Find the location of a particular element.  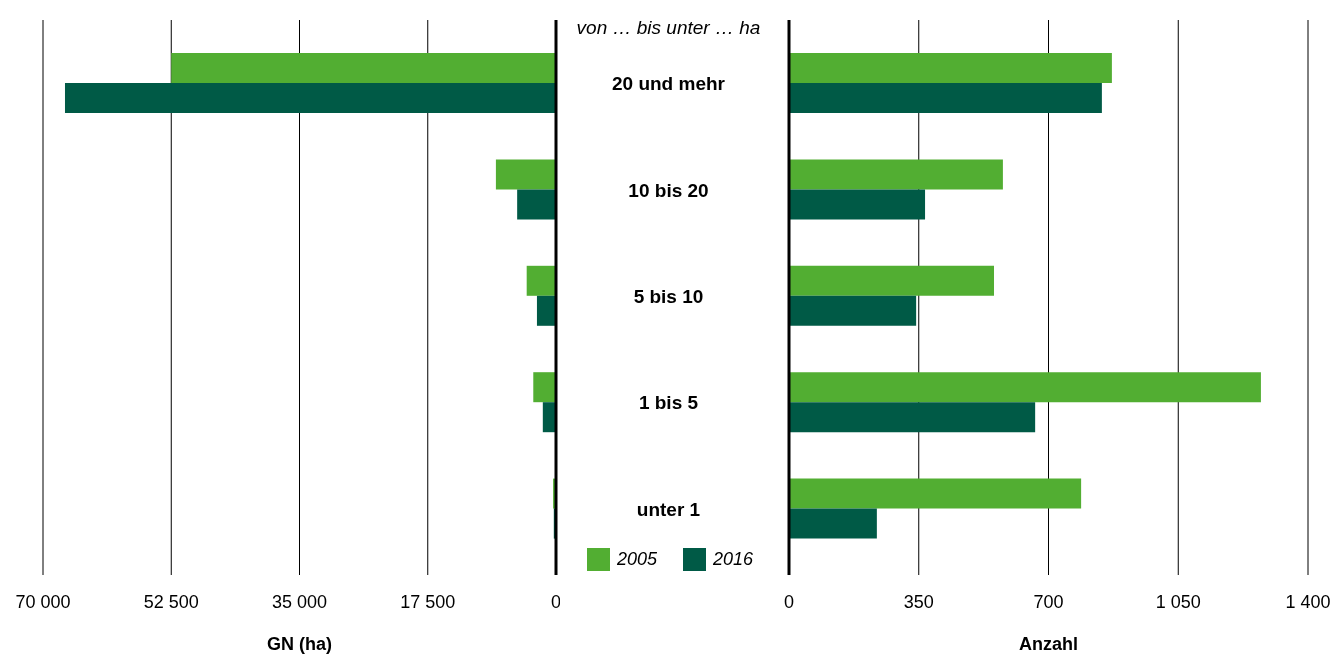

y-tick-label: 5 bis 10 is located at coordinates (668, 296).